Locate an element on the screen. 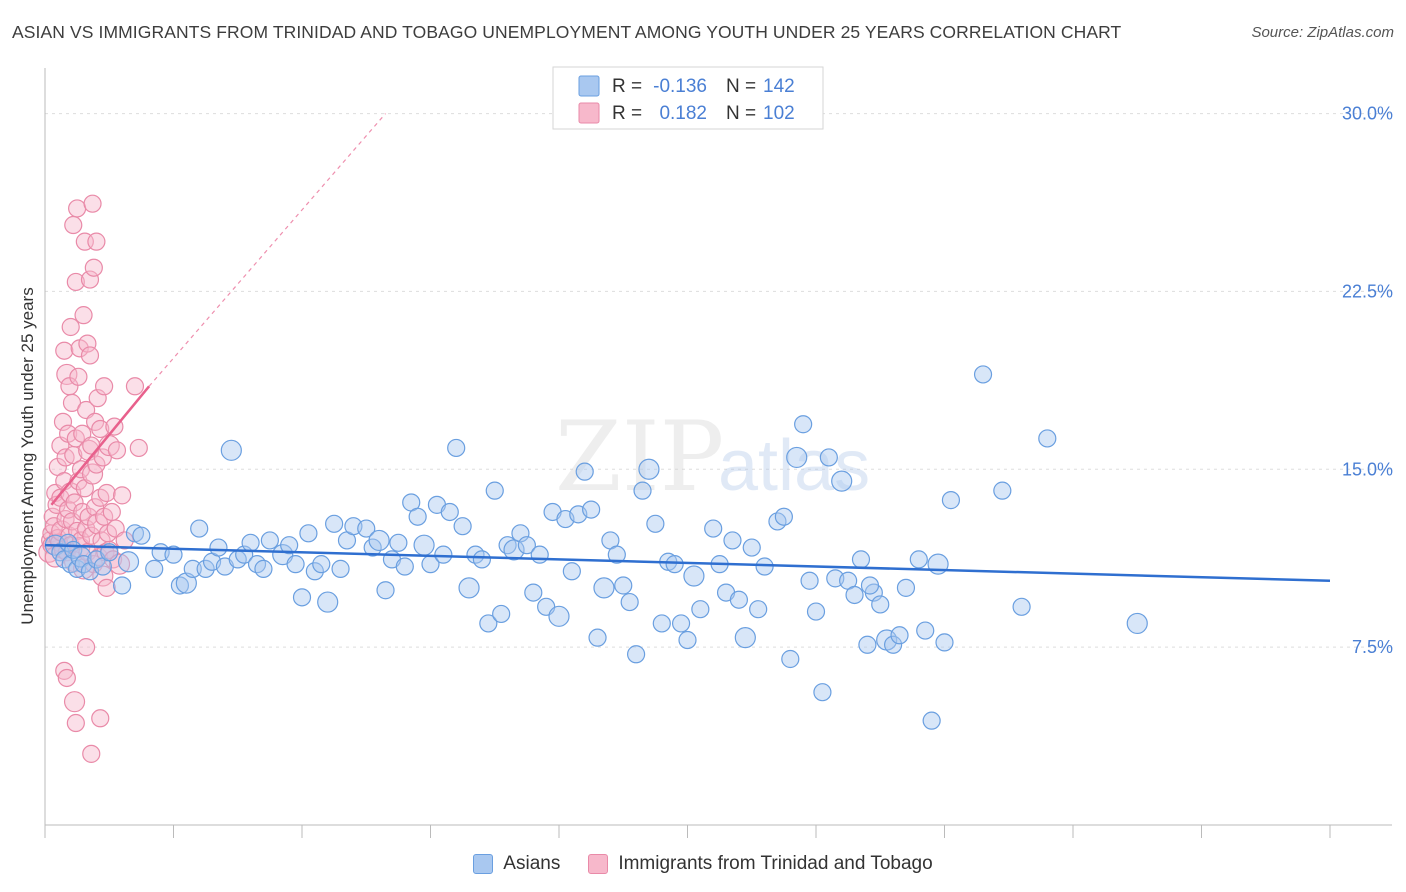 The width and height of the screenshot is (1406, 892). y-tick-labels: 7.5% 15.0% 22.5% 30.0% is located at coordinates (1367, 381).